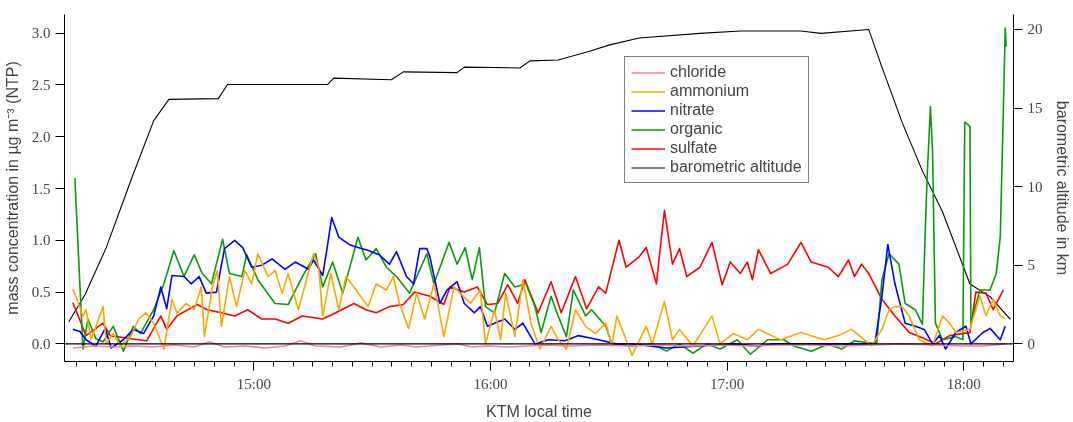  What do you see at coordinates (1035, 108) in the screenshot?
I see `y2-tick-label: 15` at bounding box center [1035, 108].